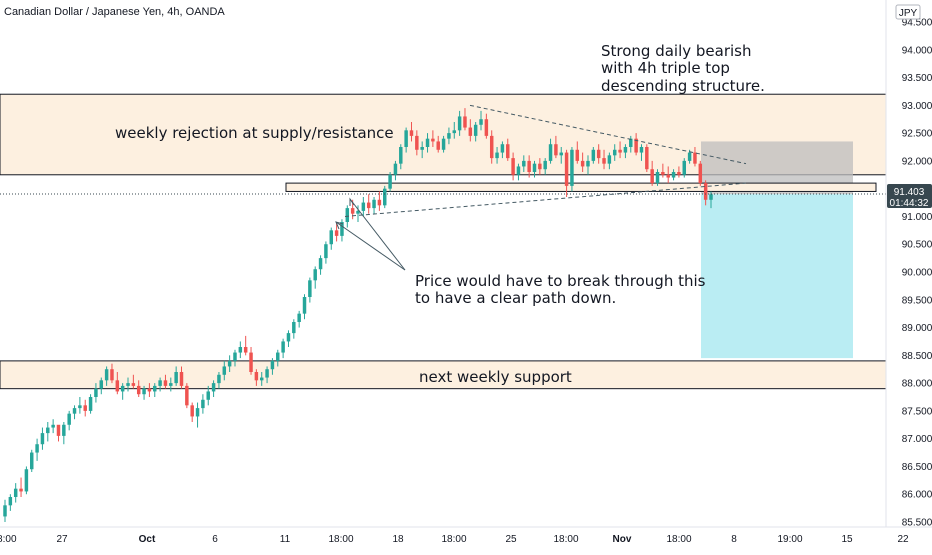 This screenshot has width=932, height=555. Describe the element at coordinates (683, 86) in the screenshot. I see `bearish-annotation-line-3: descending structure.` at that location.